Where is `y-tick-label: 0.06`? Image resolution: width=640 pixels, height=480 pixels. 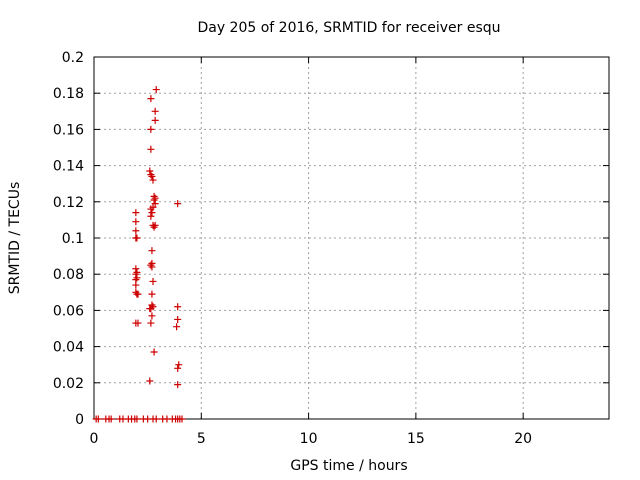
y-tick-label: 0.06 is located at coordinates (68, 311).